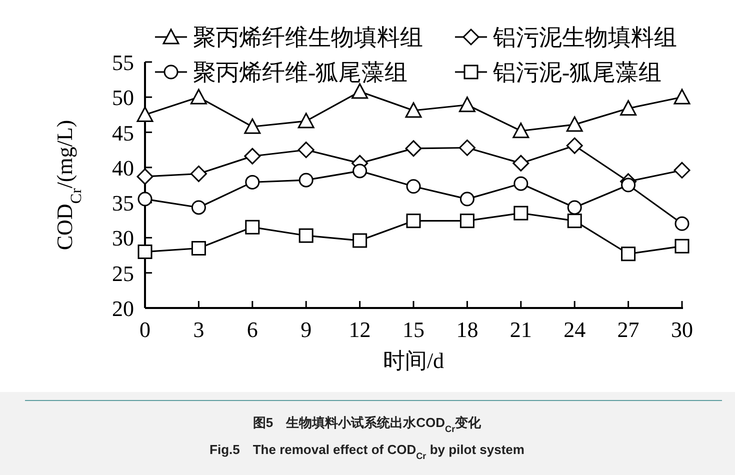 This screenshot has height=475, width=735. Describe the element at coordinates (413, 329) in the screenshot. I see `x-tick-label: 15` at that location.